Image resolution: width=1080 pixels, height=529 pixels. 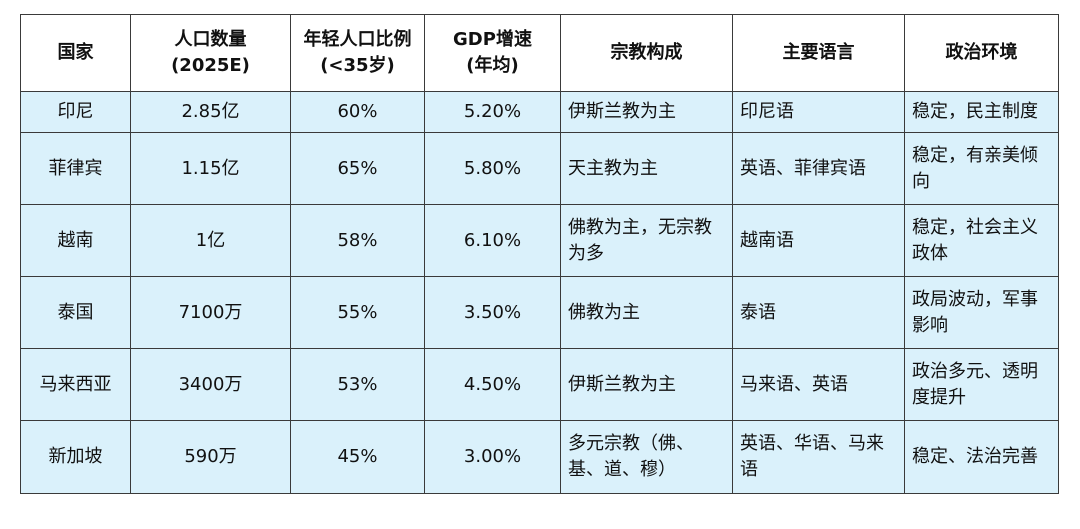 What do you see at coordinates (210, 384) in the screenshot?
I see `cell-population: 3400万` at bounding box center [210, 384].